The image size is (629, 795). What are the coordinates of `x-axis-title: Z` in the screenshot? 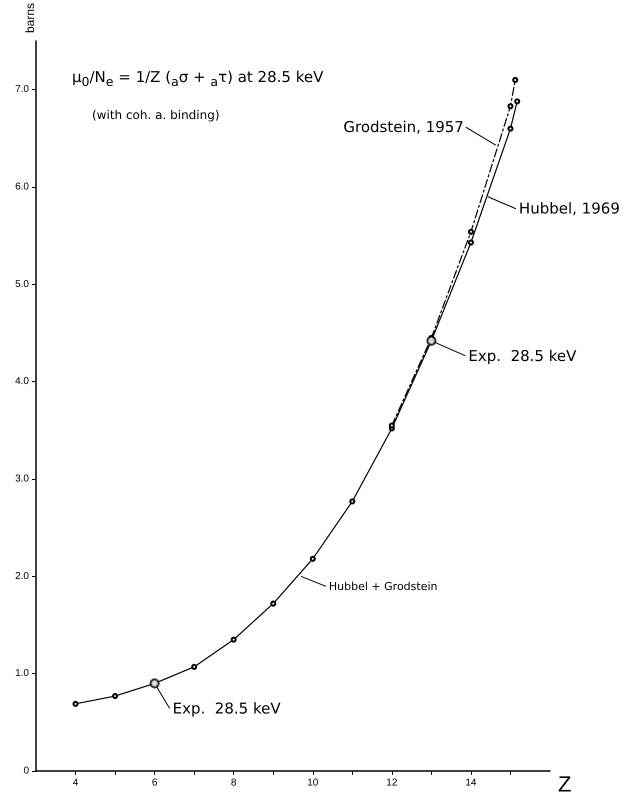 It's located at (565, 783).